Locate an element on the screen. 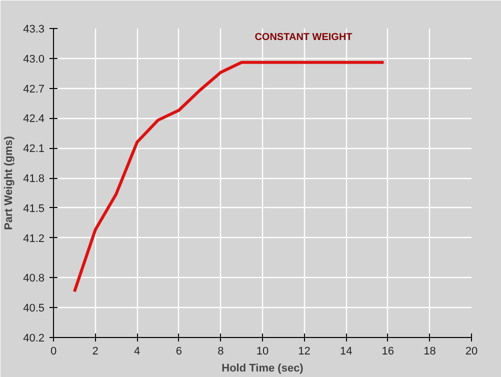 The height and width of the screenshot is (377, 501). x-tick-label: 14 is located at coordinates (346, 352).